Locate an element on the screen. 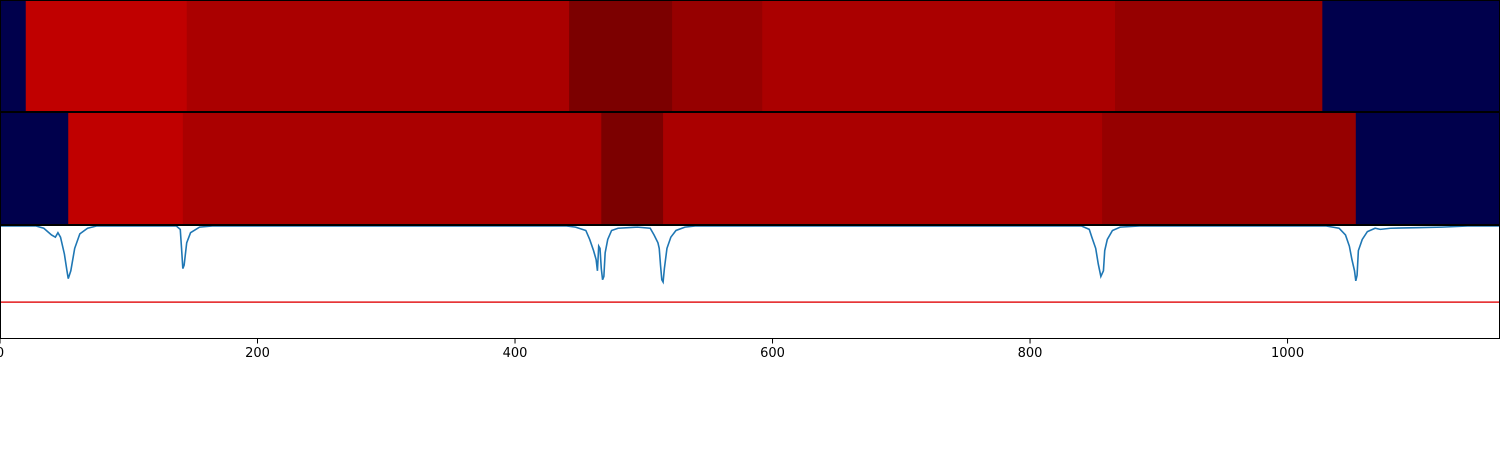 This screenshot has height=450, width=1500. x-tick-label-0: 0 is located at coordinates (2, 353).